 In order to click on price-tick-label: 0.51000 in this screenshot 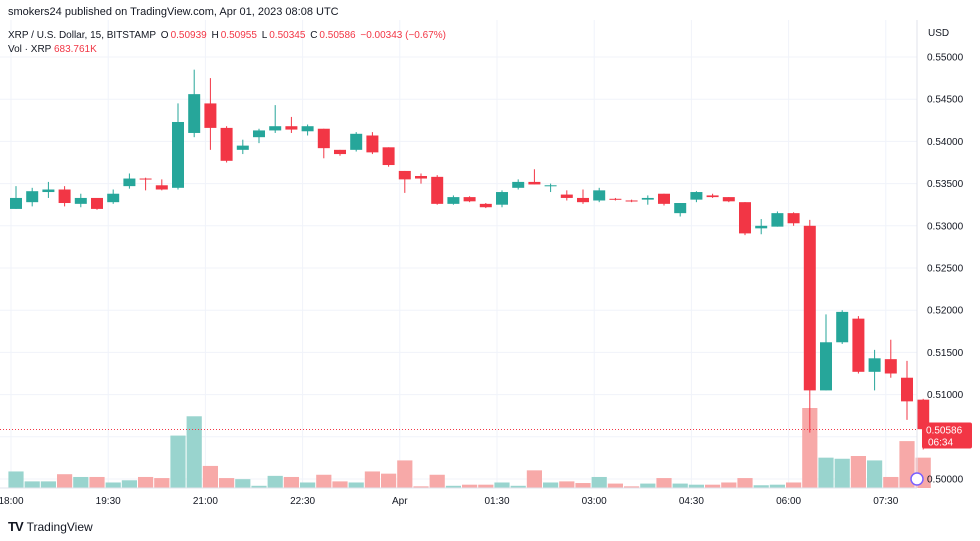, I will do `click(945, 395)`.